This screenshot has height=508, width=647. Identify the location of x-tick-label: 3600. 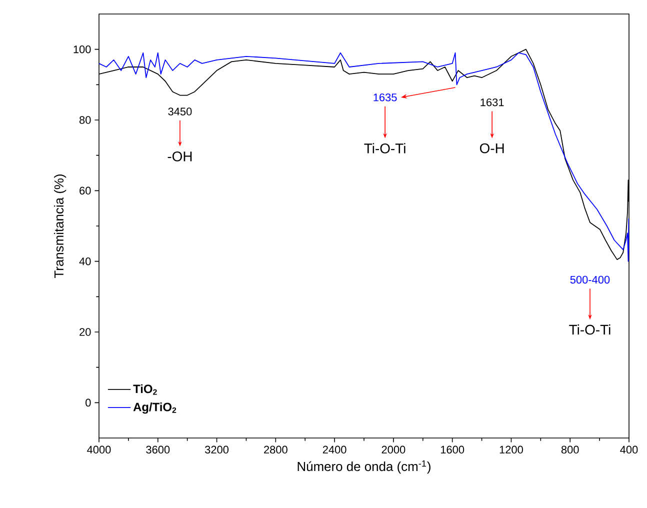
(158, 450).